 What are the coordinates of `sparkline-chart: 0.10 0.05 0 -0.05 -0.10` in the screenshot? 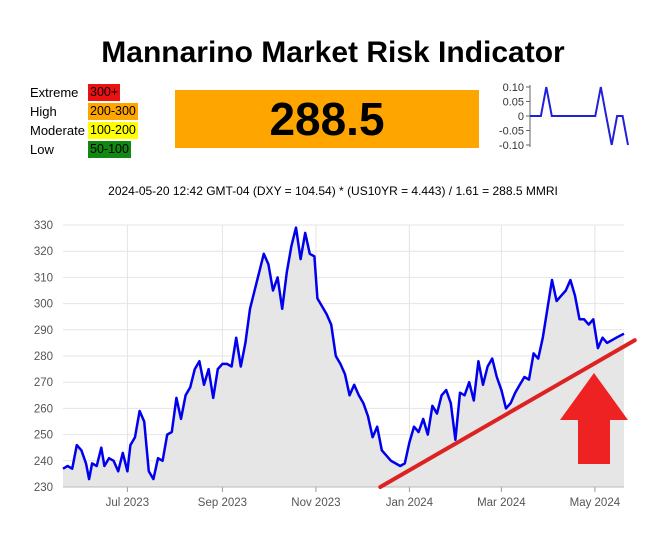 It's located at (564, 117).